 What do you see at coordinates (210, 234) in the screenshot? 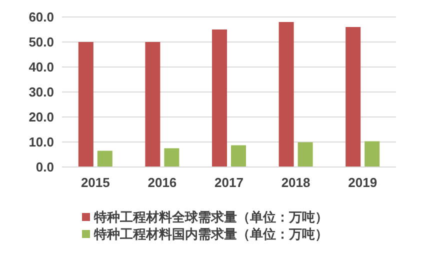
I see `legend-label: 特种工程材料国内需求量（单位：万吨）` at bounding box center [210, 234].